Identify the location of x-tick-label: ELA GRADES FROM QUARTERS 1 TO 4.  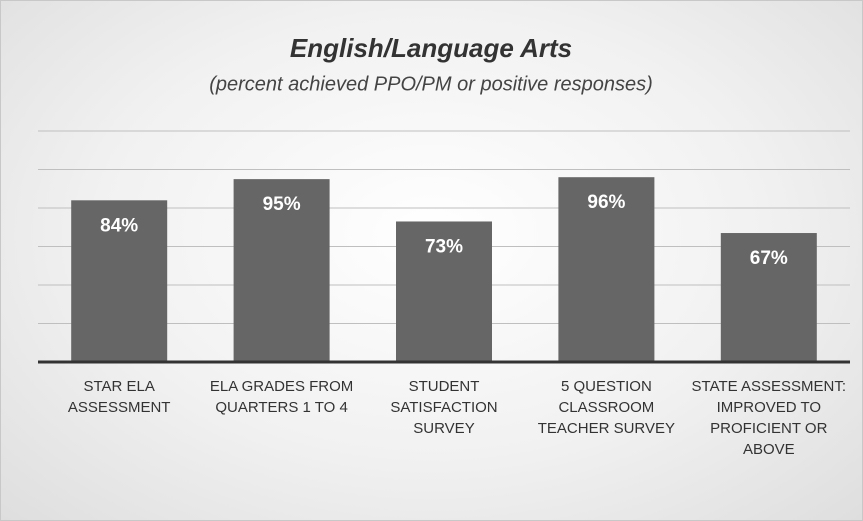
(281, 397).